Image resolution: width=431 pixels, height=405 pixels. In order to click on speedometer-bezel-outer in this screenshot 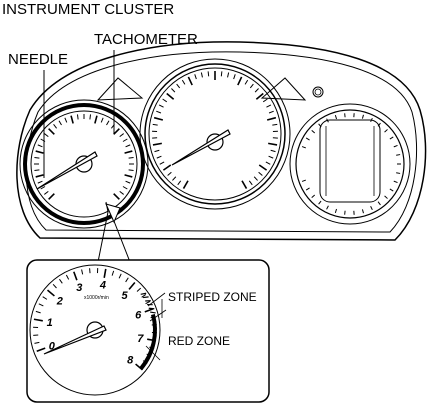, I will do `click(215, 134)`.